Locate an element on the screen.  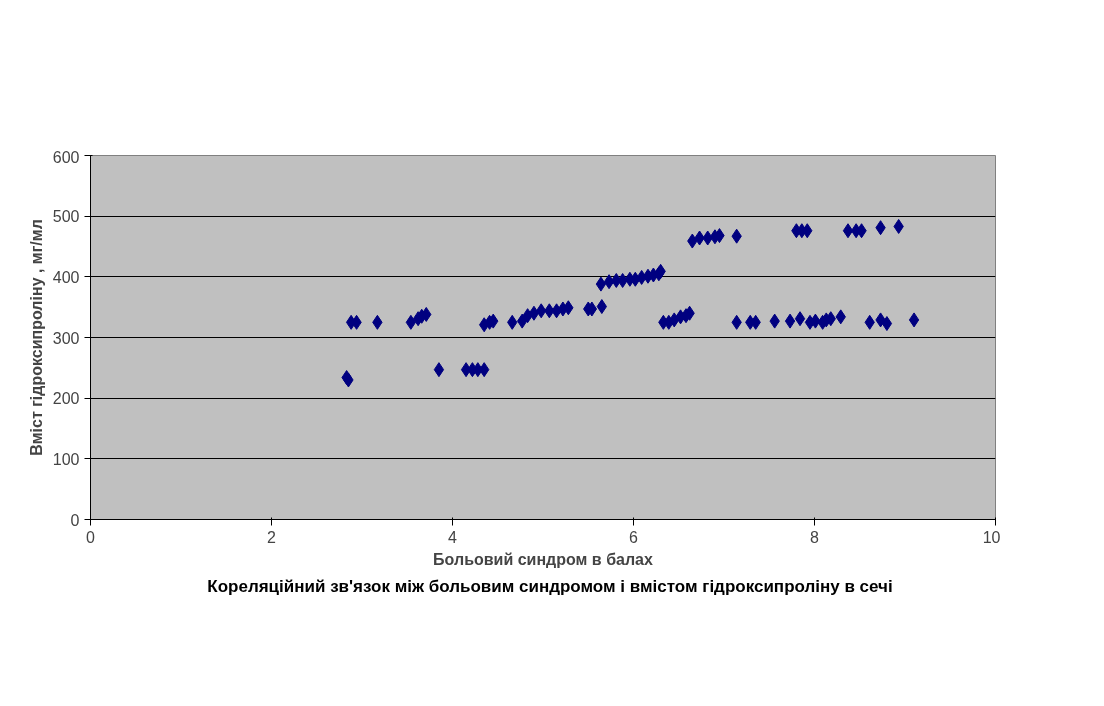
x-tick-label: 8 is located at coordinates (815, 537).